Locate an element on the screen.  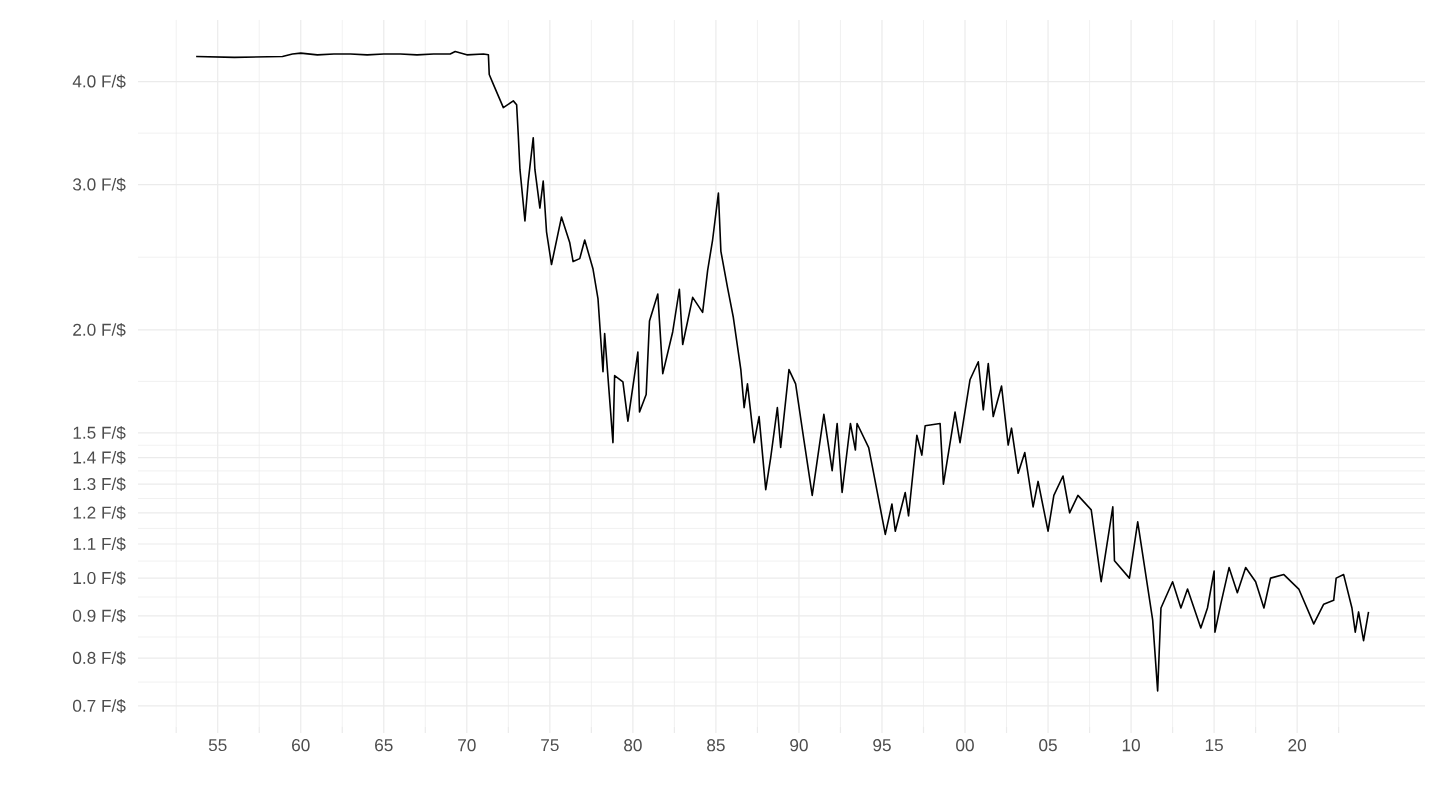
y-tick-label: 0.8 F/$ is located at coordinates (99, 658).